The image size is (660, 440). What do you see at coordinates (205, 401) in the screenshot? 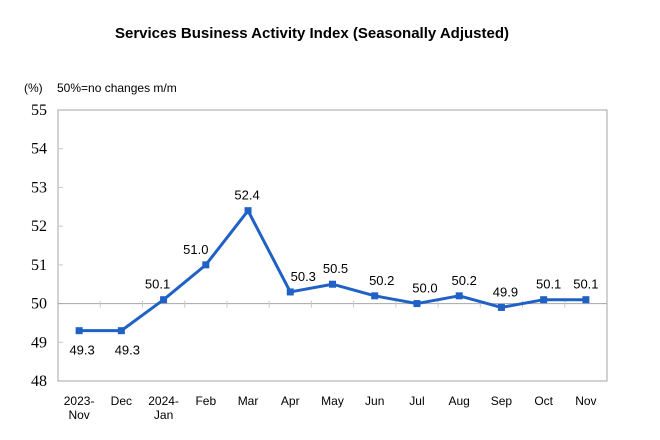
I see `x-axis-label: Feb` at bounding box center [205, 401].